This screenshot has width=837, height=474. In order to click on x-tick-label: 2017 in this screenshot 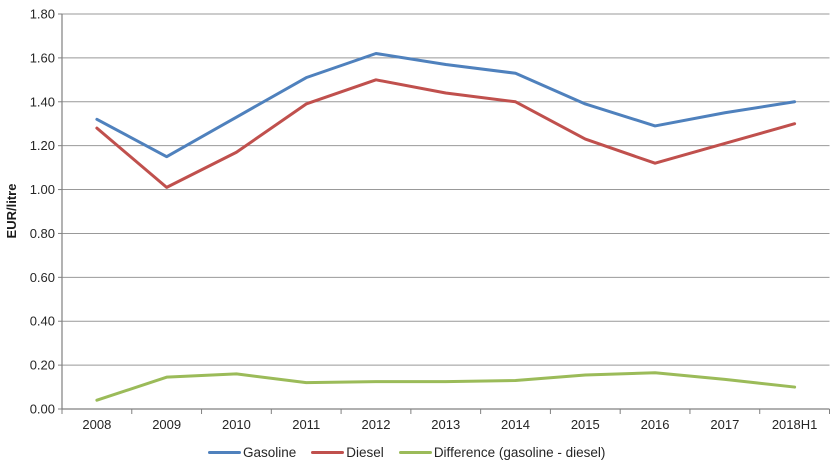, I will do `click(724, 424)`.